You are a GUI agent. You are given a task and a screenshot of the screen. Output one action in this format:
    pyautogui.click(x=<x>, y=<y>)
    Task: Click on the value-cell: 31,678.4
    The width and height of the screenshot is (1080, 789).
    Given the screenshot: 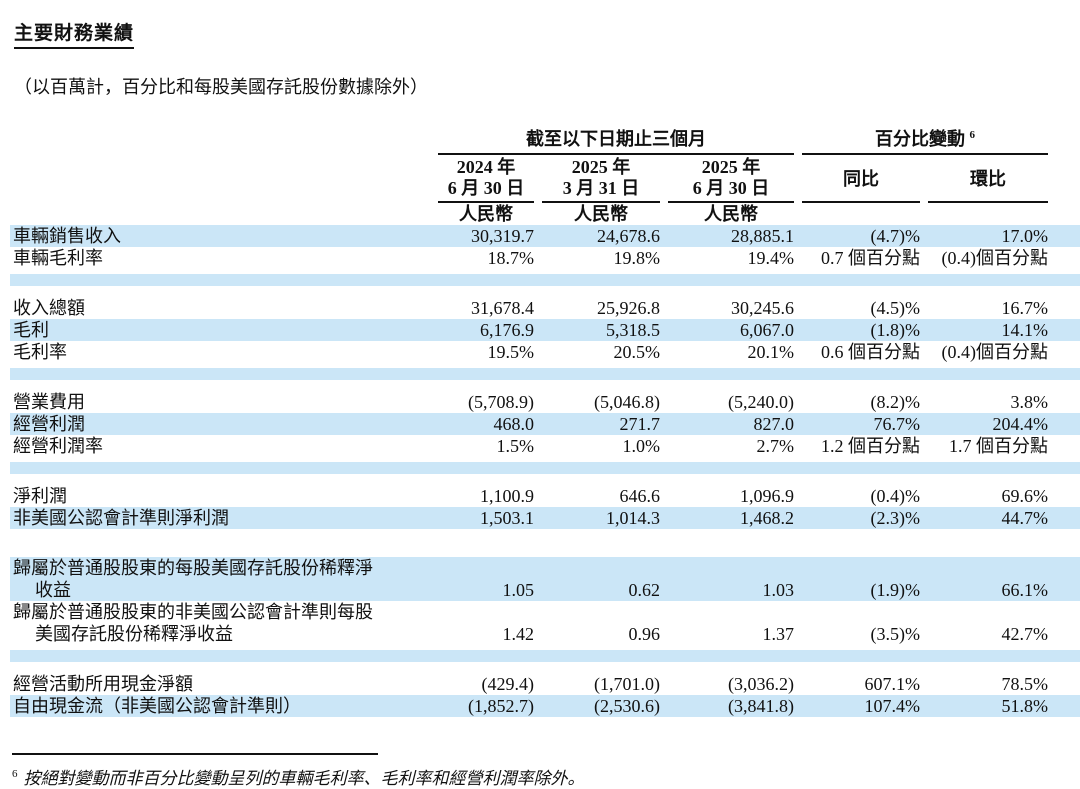 What is the action you would take?
    pyautogui.click(x=502, y=308)
    